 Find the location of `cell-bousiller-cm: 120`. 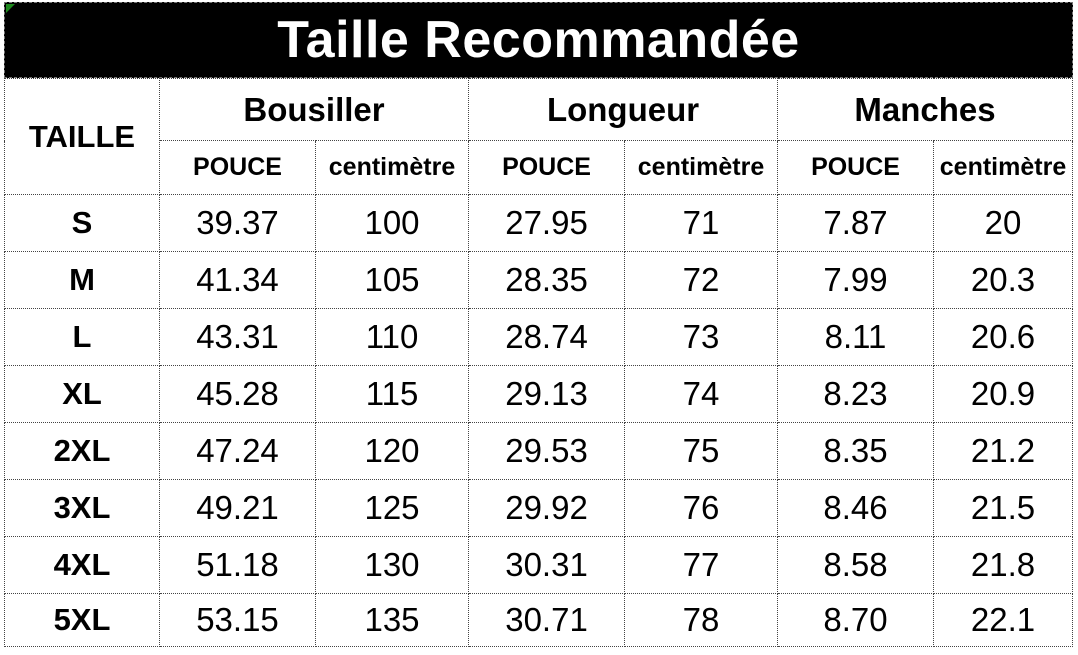

cell-bousiller-cm: 120 is located at coordinates (392, 451).